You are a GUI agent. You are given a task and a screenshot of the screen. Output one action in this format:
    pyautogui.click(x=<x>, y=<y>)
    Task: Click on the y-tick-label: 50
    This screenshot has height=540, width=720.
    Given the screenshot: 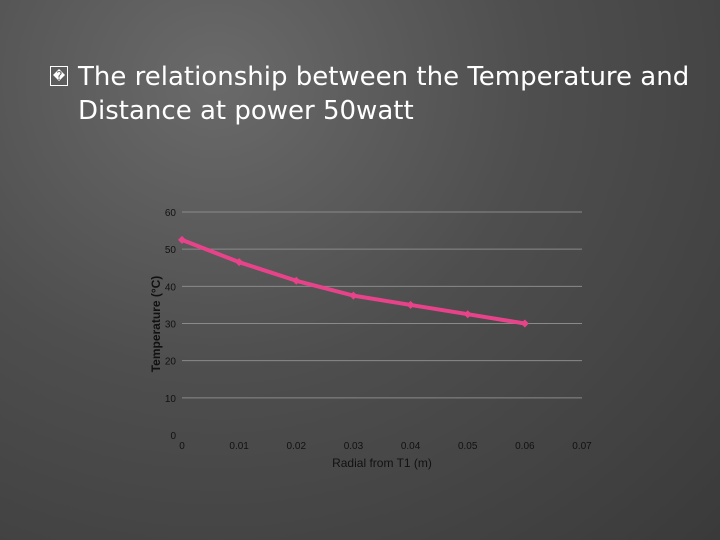 What is the action you would take?
    pyautogui.click(x=171, y=250)
    